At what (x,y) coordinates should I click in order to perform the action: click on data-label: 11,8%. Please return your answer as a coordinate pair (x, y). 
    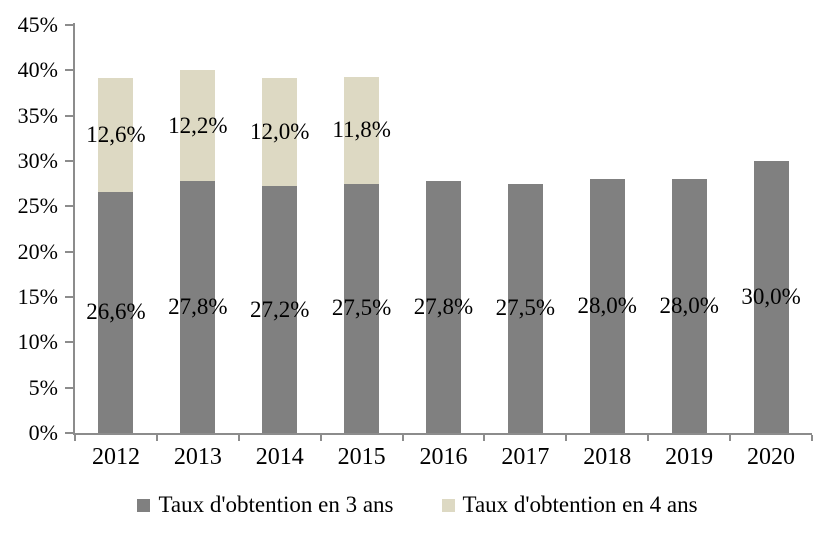
    Looking at the image, I should click on (361, 130).